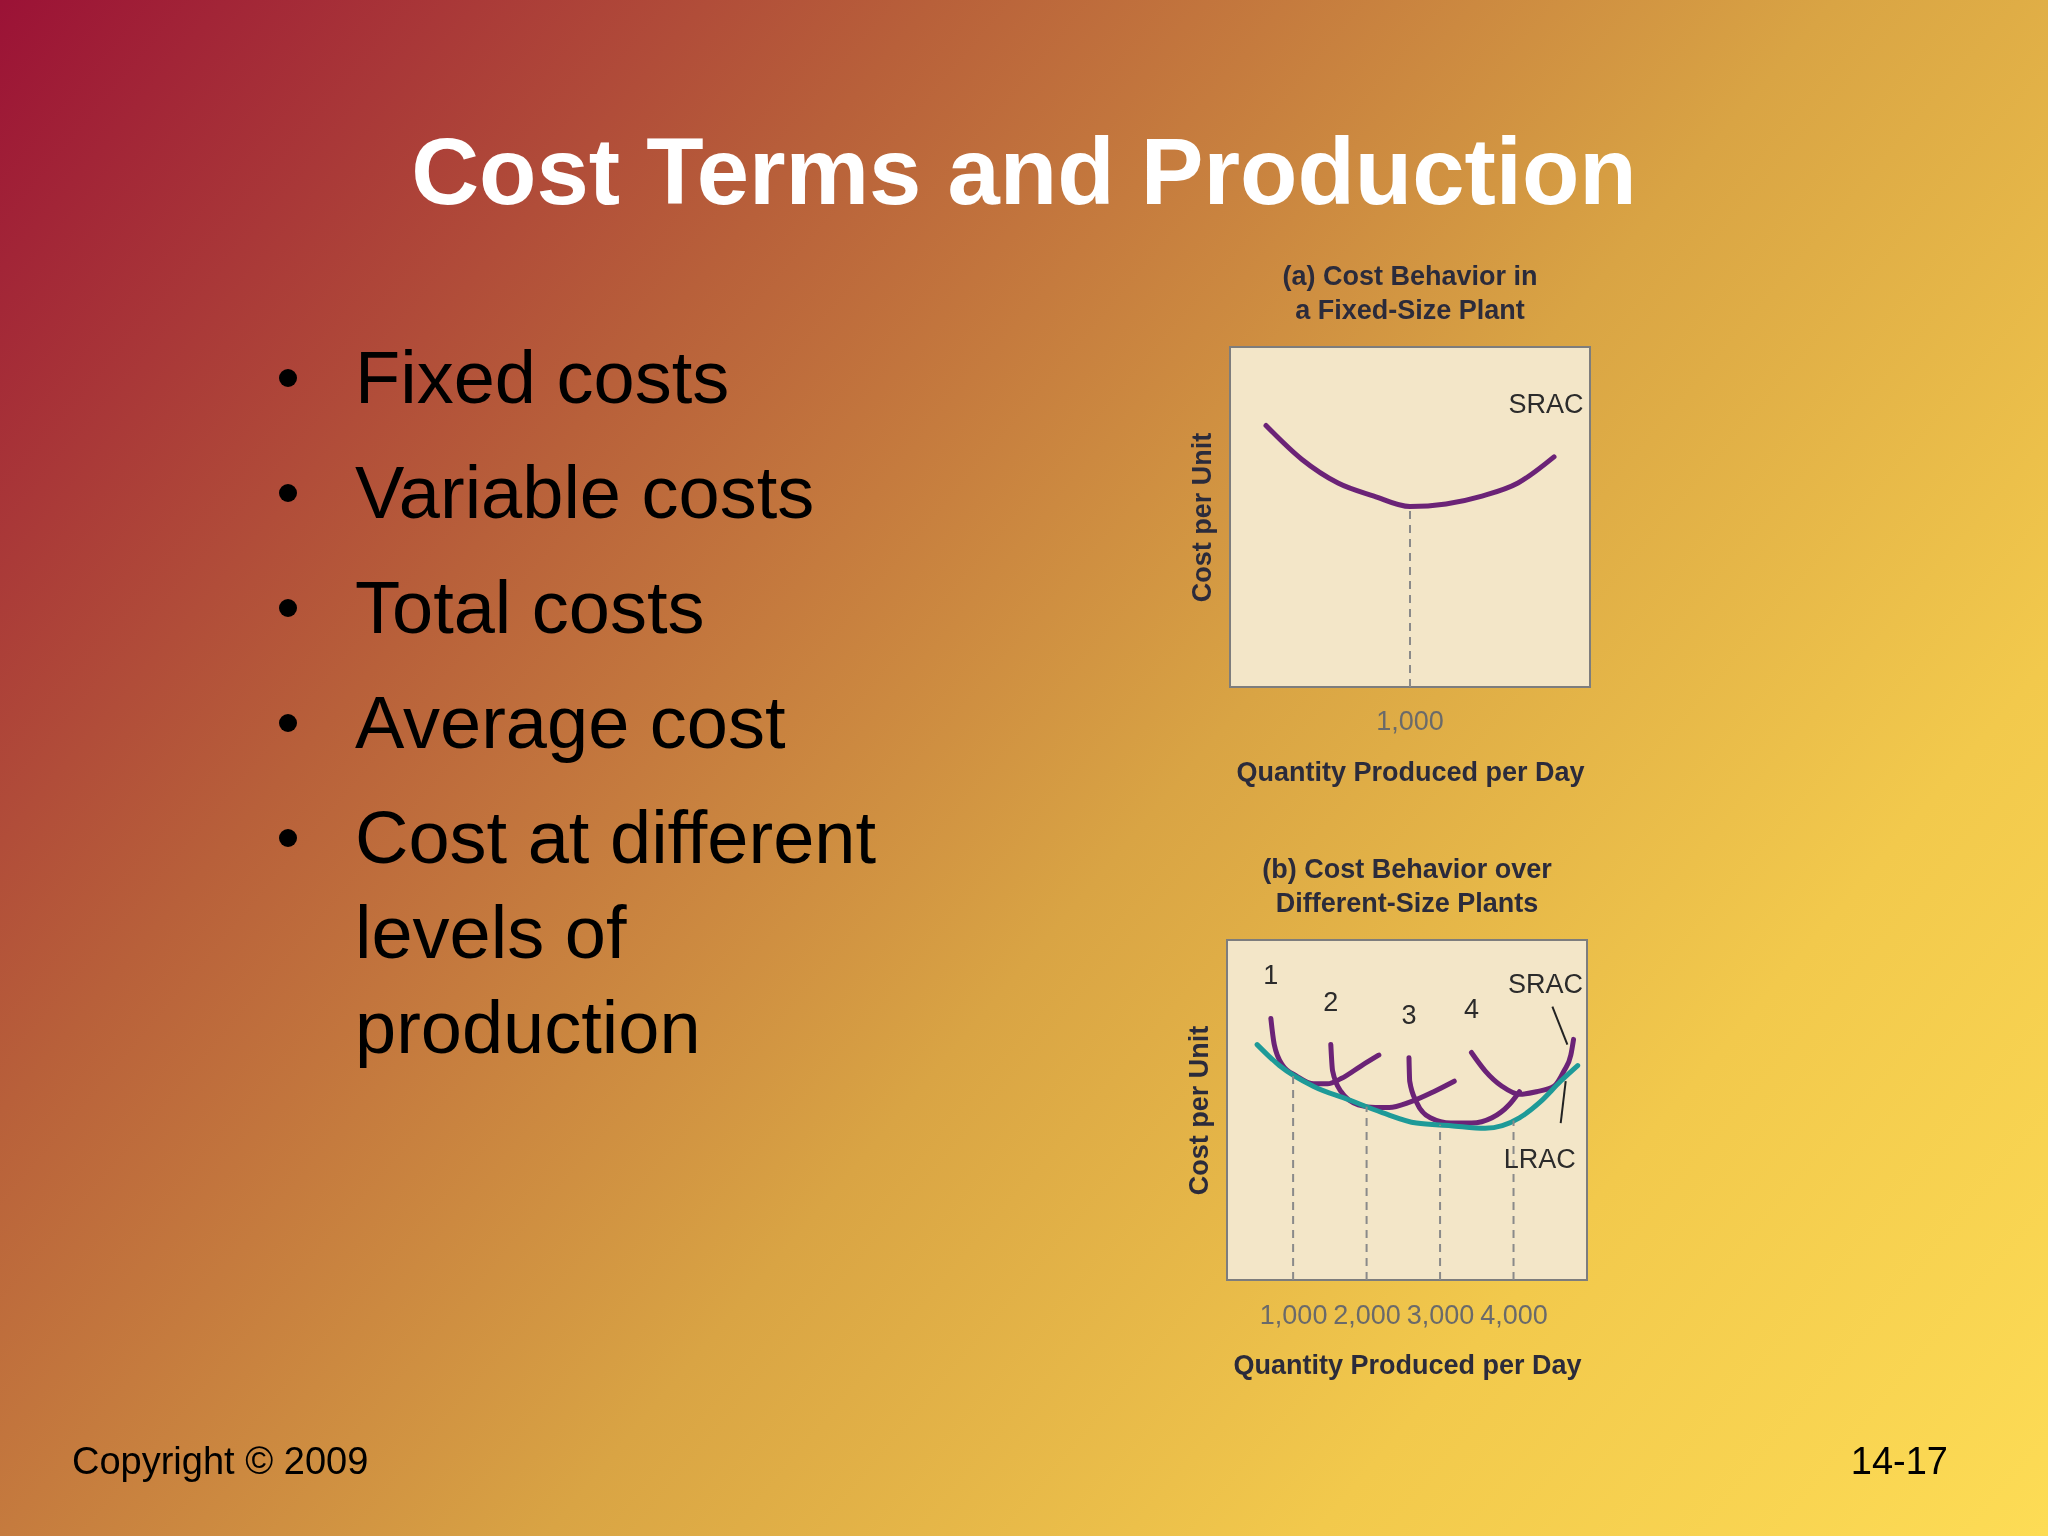  Describe the element at coordinates (1546, 403) in the screenshot. I see `series-label: SRAC` at that location.